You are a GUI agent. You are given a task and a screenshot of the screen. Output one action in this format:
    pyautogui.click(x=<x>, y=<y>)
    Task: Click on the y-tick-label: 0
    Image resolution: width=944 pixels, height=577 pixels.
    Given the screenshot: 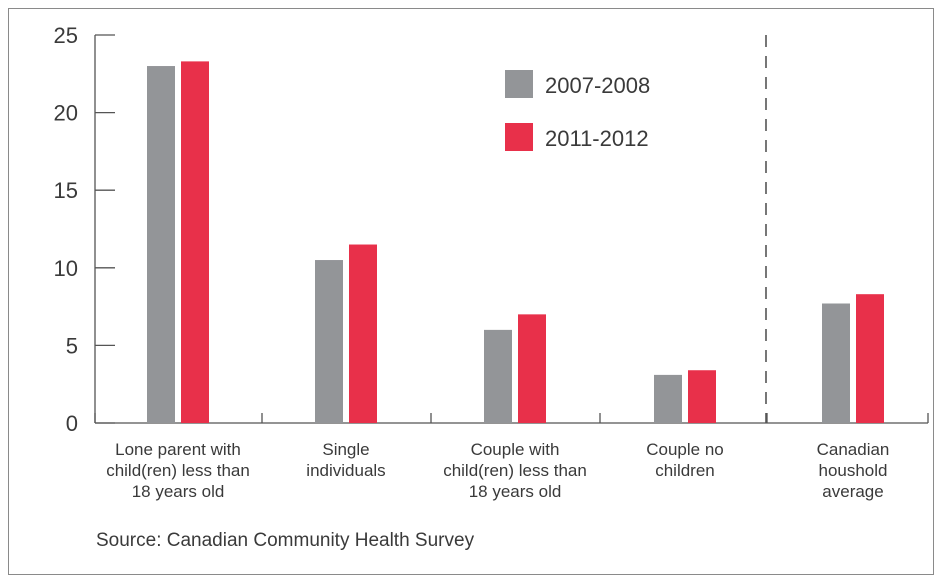 What is the action you would take?
    pyautogui.click(x=72, y=423)
    